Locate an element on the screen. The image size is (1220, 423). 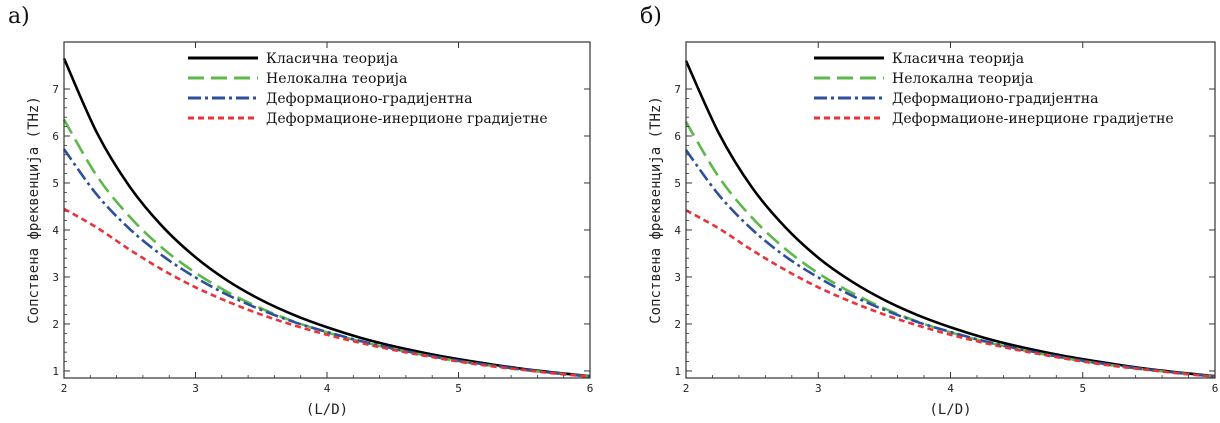
panel-label-b: б) is located at coordinates (651, 16).